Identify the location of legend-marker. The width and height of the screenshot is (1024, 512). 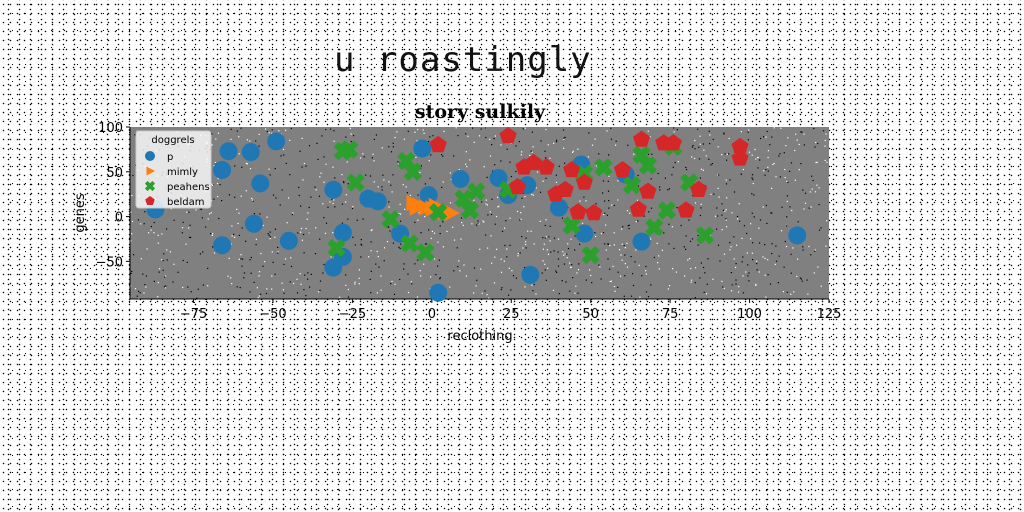
(150, 156).